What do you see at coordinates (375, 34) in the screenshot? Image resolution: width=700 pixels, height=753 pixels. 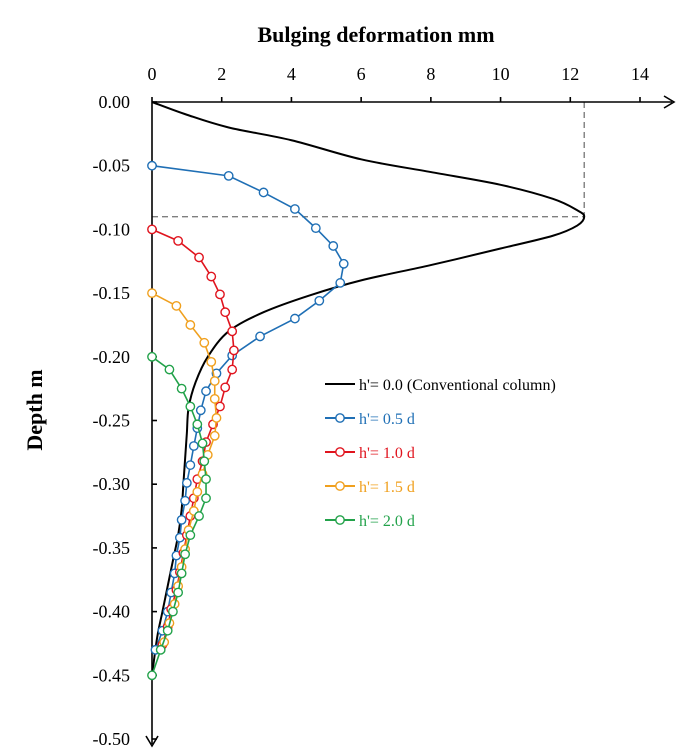 I see `chart-title: Bulging deformation mm` at bounding box center [375, 34].